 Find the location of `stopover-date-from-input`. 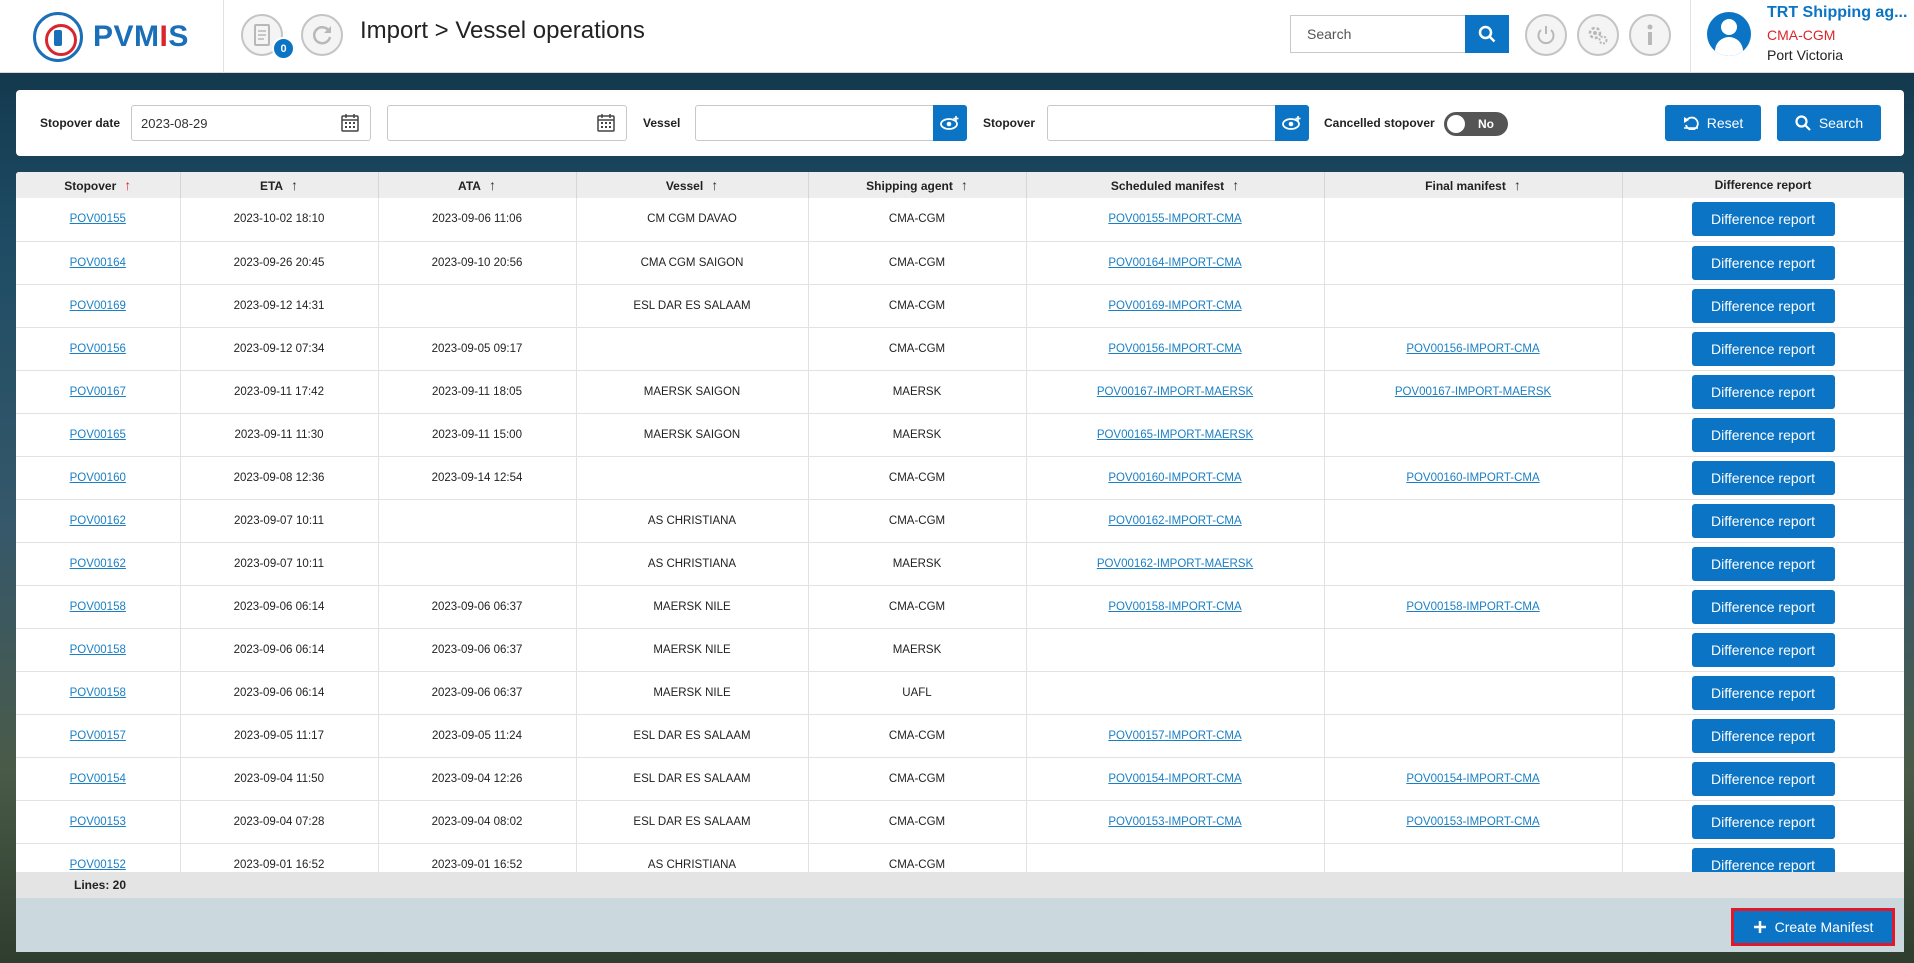

stopover-date-from-input is located at coordinates (251, 123).